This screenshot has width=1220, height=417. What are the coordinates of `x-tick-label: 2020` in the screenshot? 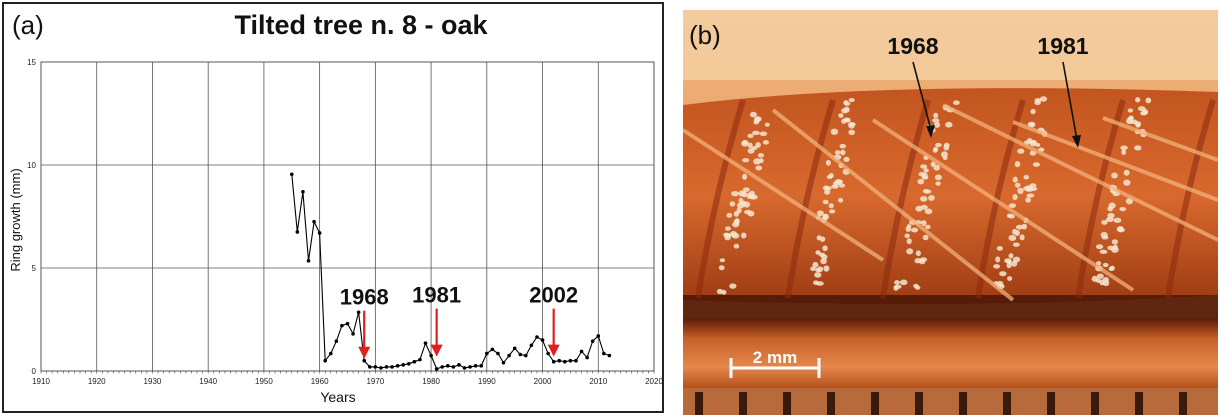 It's located at (653, 381).